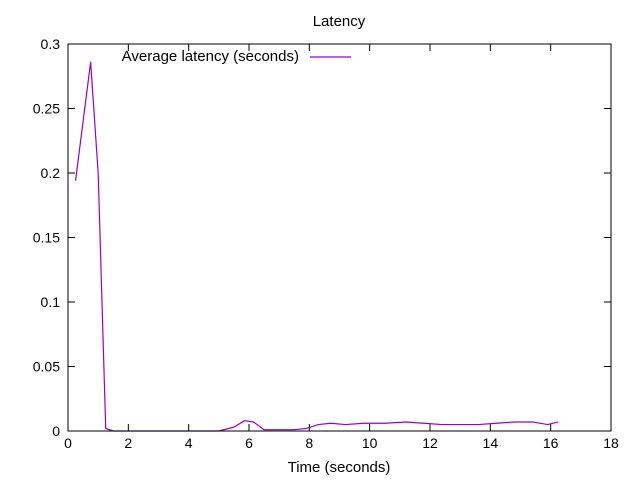 Image resolution: width=640 pixels, height=480 pixels. What do you see at coordinates (339, 21) in the screenshot?
I see `chart-title: Latency` at bounding box center [339, 21].